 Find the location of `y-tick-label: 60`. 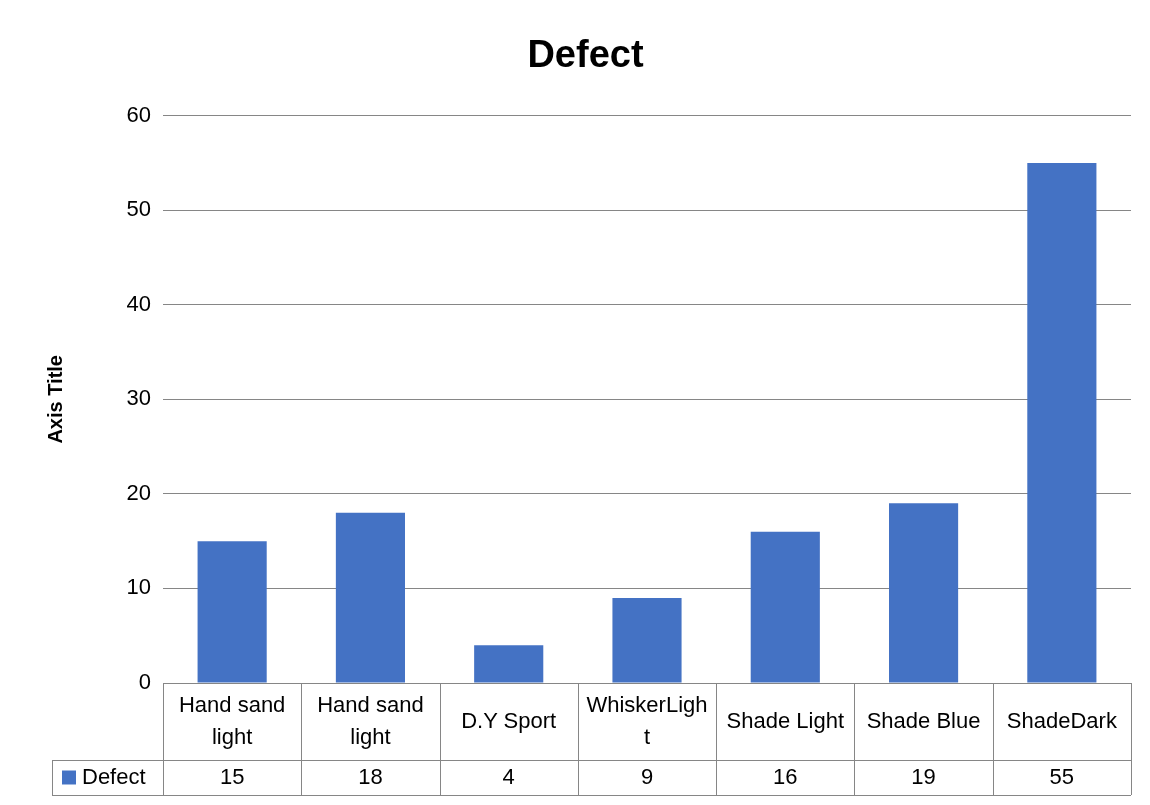

y-tick-label: 60 is located at coordinates (138, 114).